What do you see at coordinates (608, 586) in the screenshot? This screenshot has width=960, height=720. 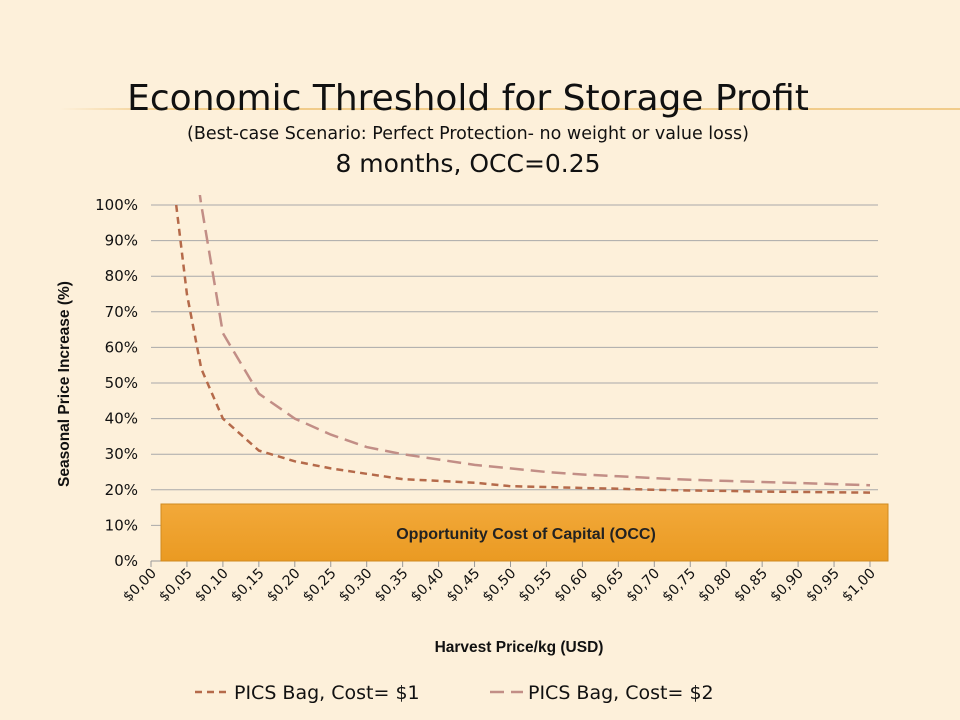 I see `x-tick-label: $0,65` at bounding box center [608, 586].